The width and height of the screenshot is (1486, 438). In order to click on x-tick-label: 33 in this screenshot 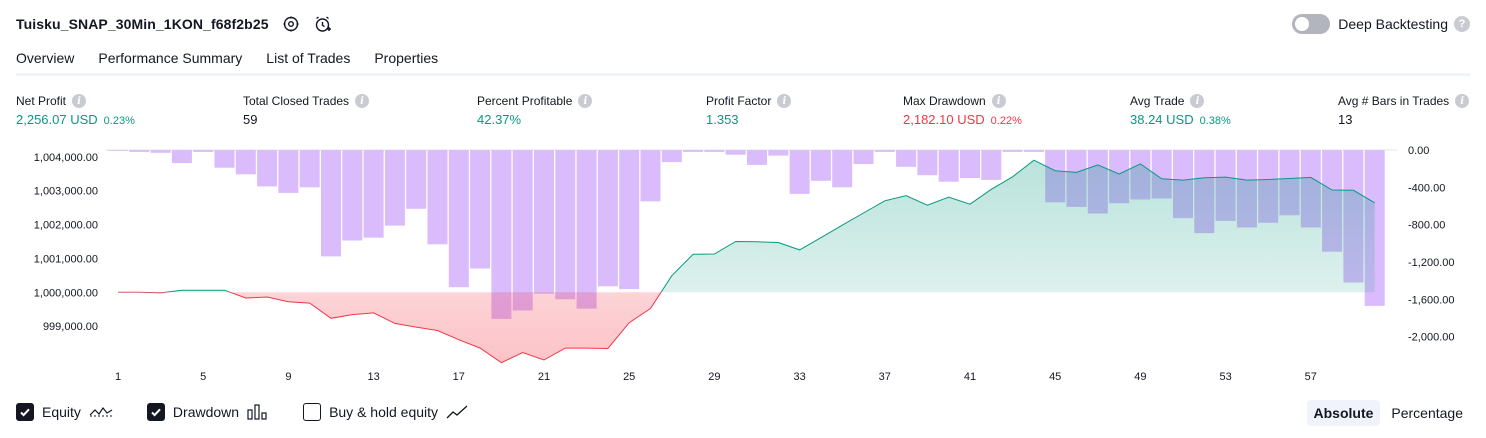, I will do `click(799, 377)`.